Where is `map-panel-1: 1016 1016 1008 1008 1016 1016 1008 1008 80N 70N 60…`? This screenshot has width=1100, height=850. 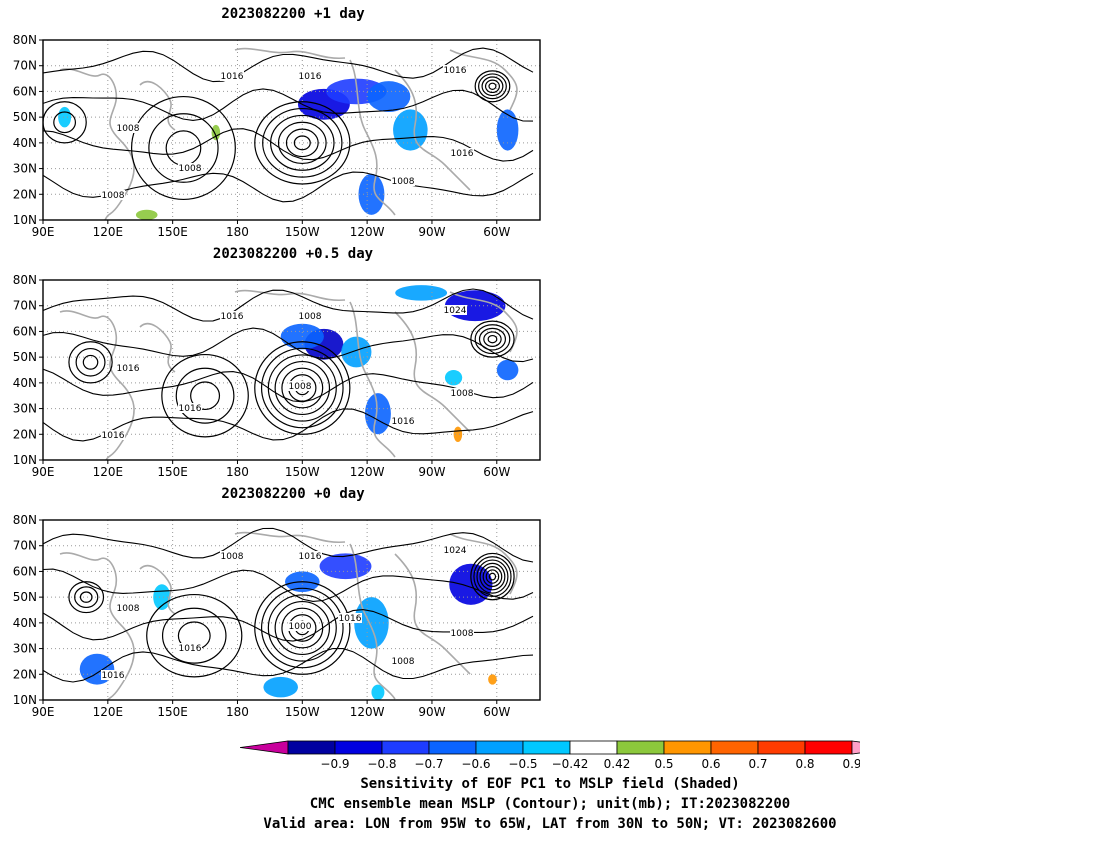
map-panel-1: 1016 1016 1008 1008 1016 1016 1008 1008 80N 70N 60… is located at coordinates (277, 136).